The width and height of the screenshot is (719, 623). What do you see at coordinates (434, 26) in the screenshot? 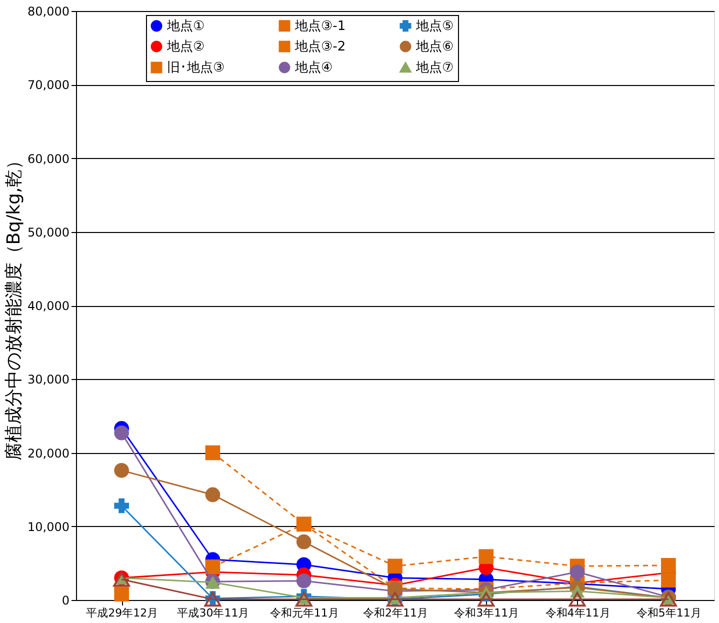
I see `legend-label: 地点⑤` at bounding box center [434, 26].